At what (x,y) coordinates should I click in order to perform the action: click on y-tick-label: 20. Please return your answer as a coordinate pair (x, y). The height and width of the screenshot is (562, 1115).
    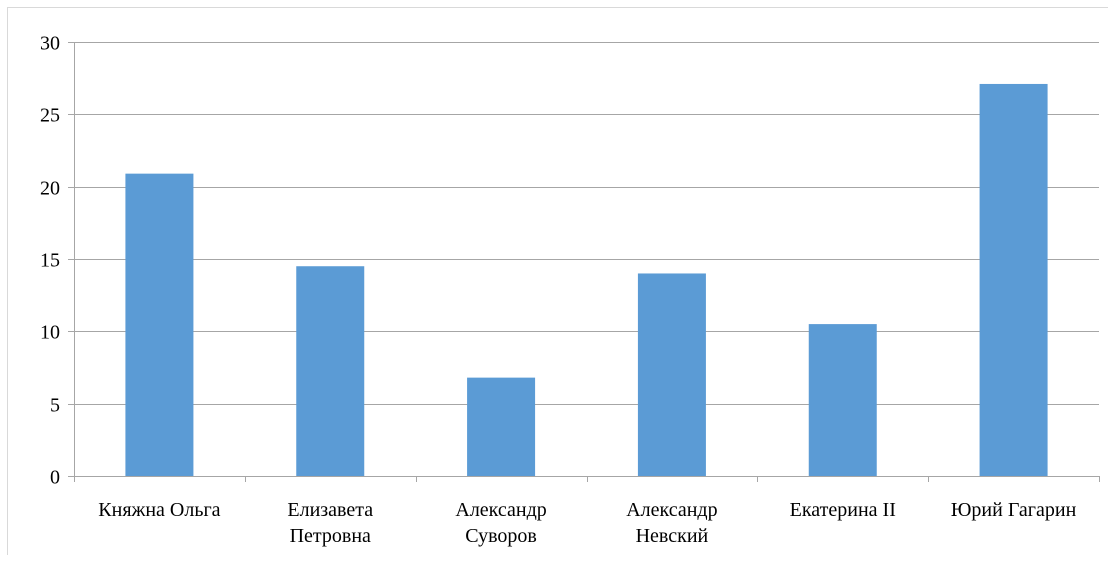
    Looking at the image, I should click on (50, 189).